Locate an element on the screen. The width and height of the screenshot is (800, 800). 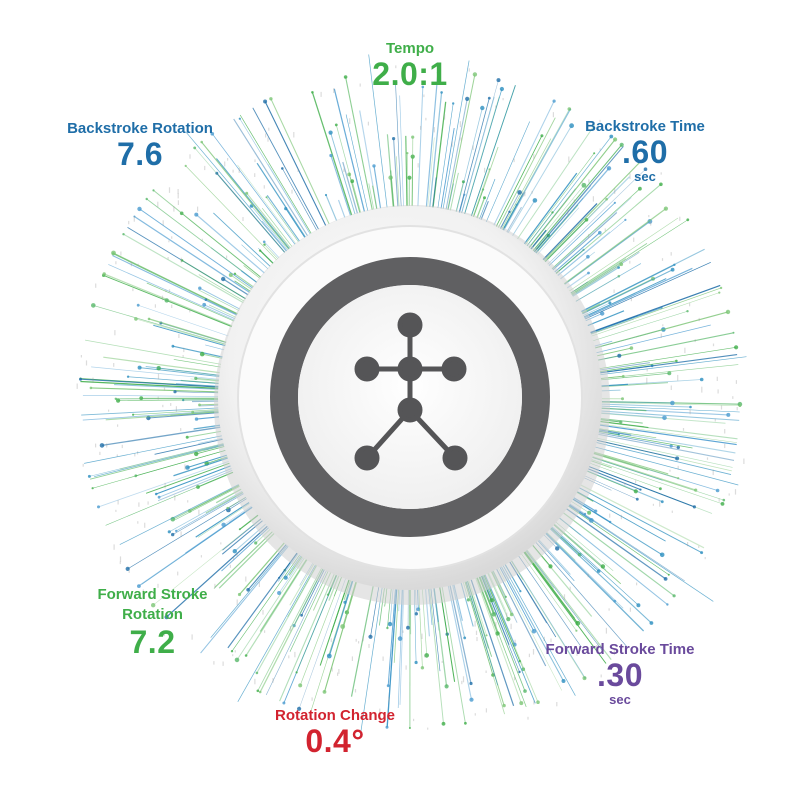
rotation-change-label: Rotation Change is located at coordinates (335, 715).